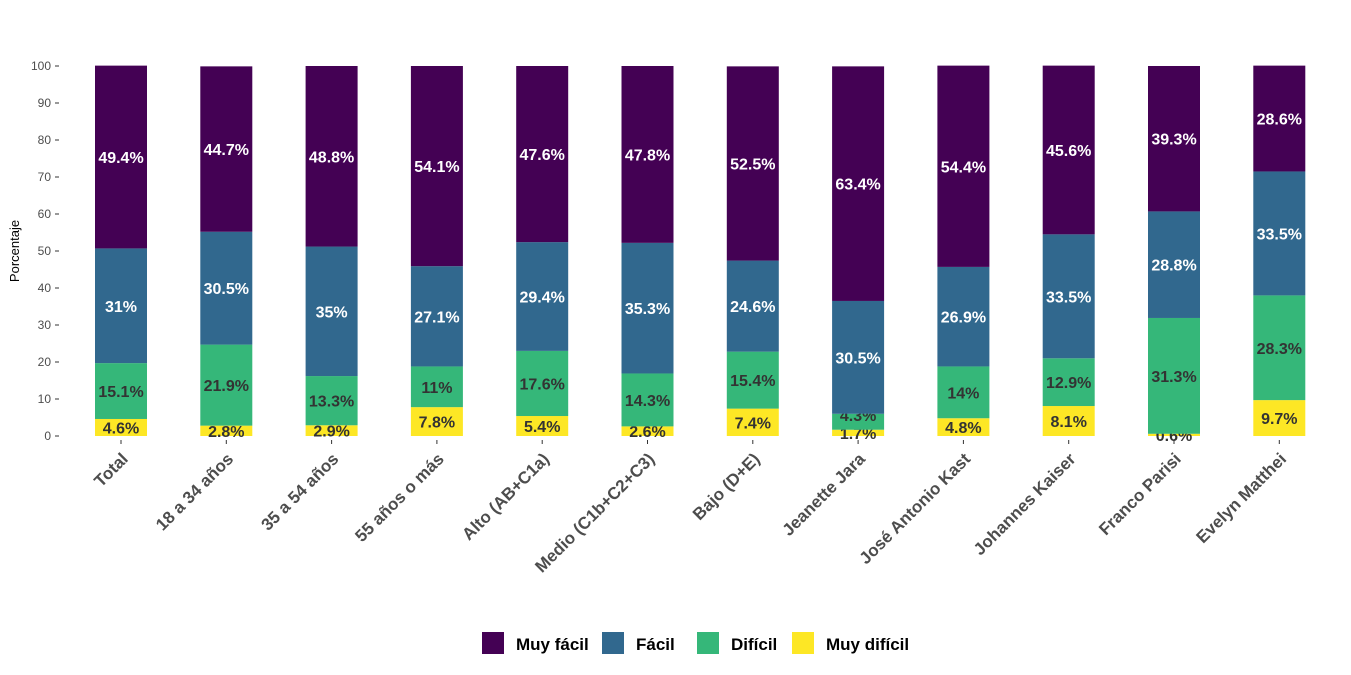 The height and width of the screenshot is (675, 1351). I want to click on data-label: 15.1%, so click(120, 392).